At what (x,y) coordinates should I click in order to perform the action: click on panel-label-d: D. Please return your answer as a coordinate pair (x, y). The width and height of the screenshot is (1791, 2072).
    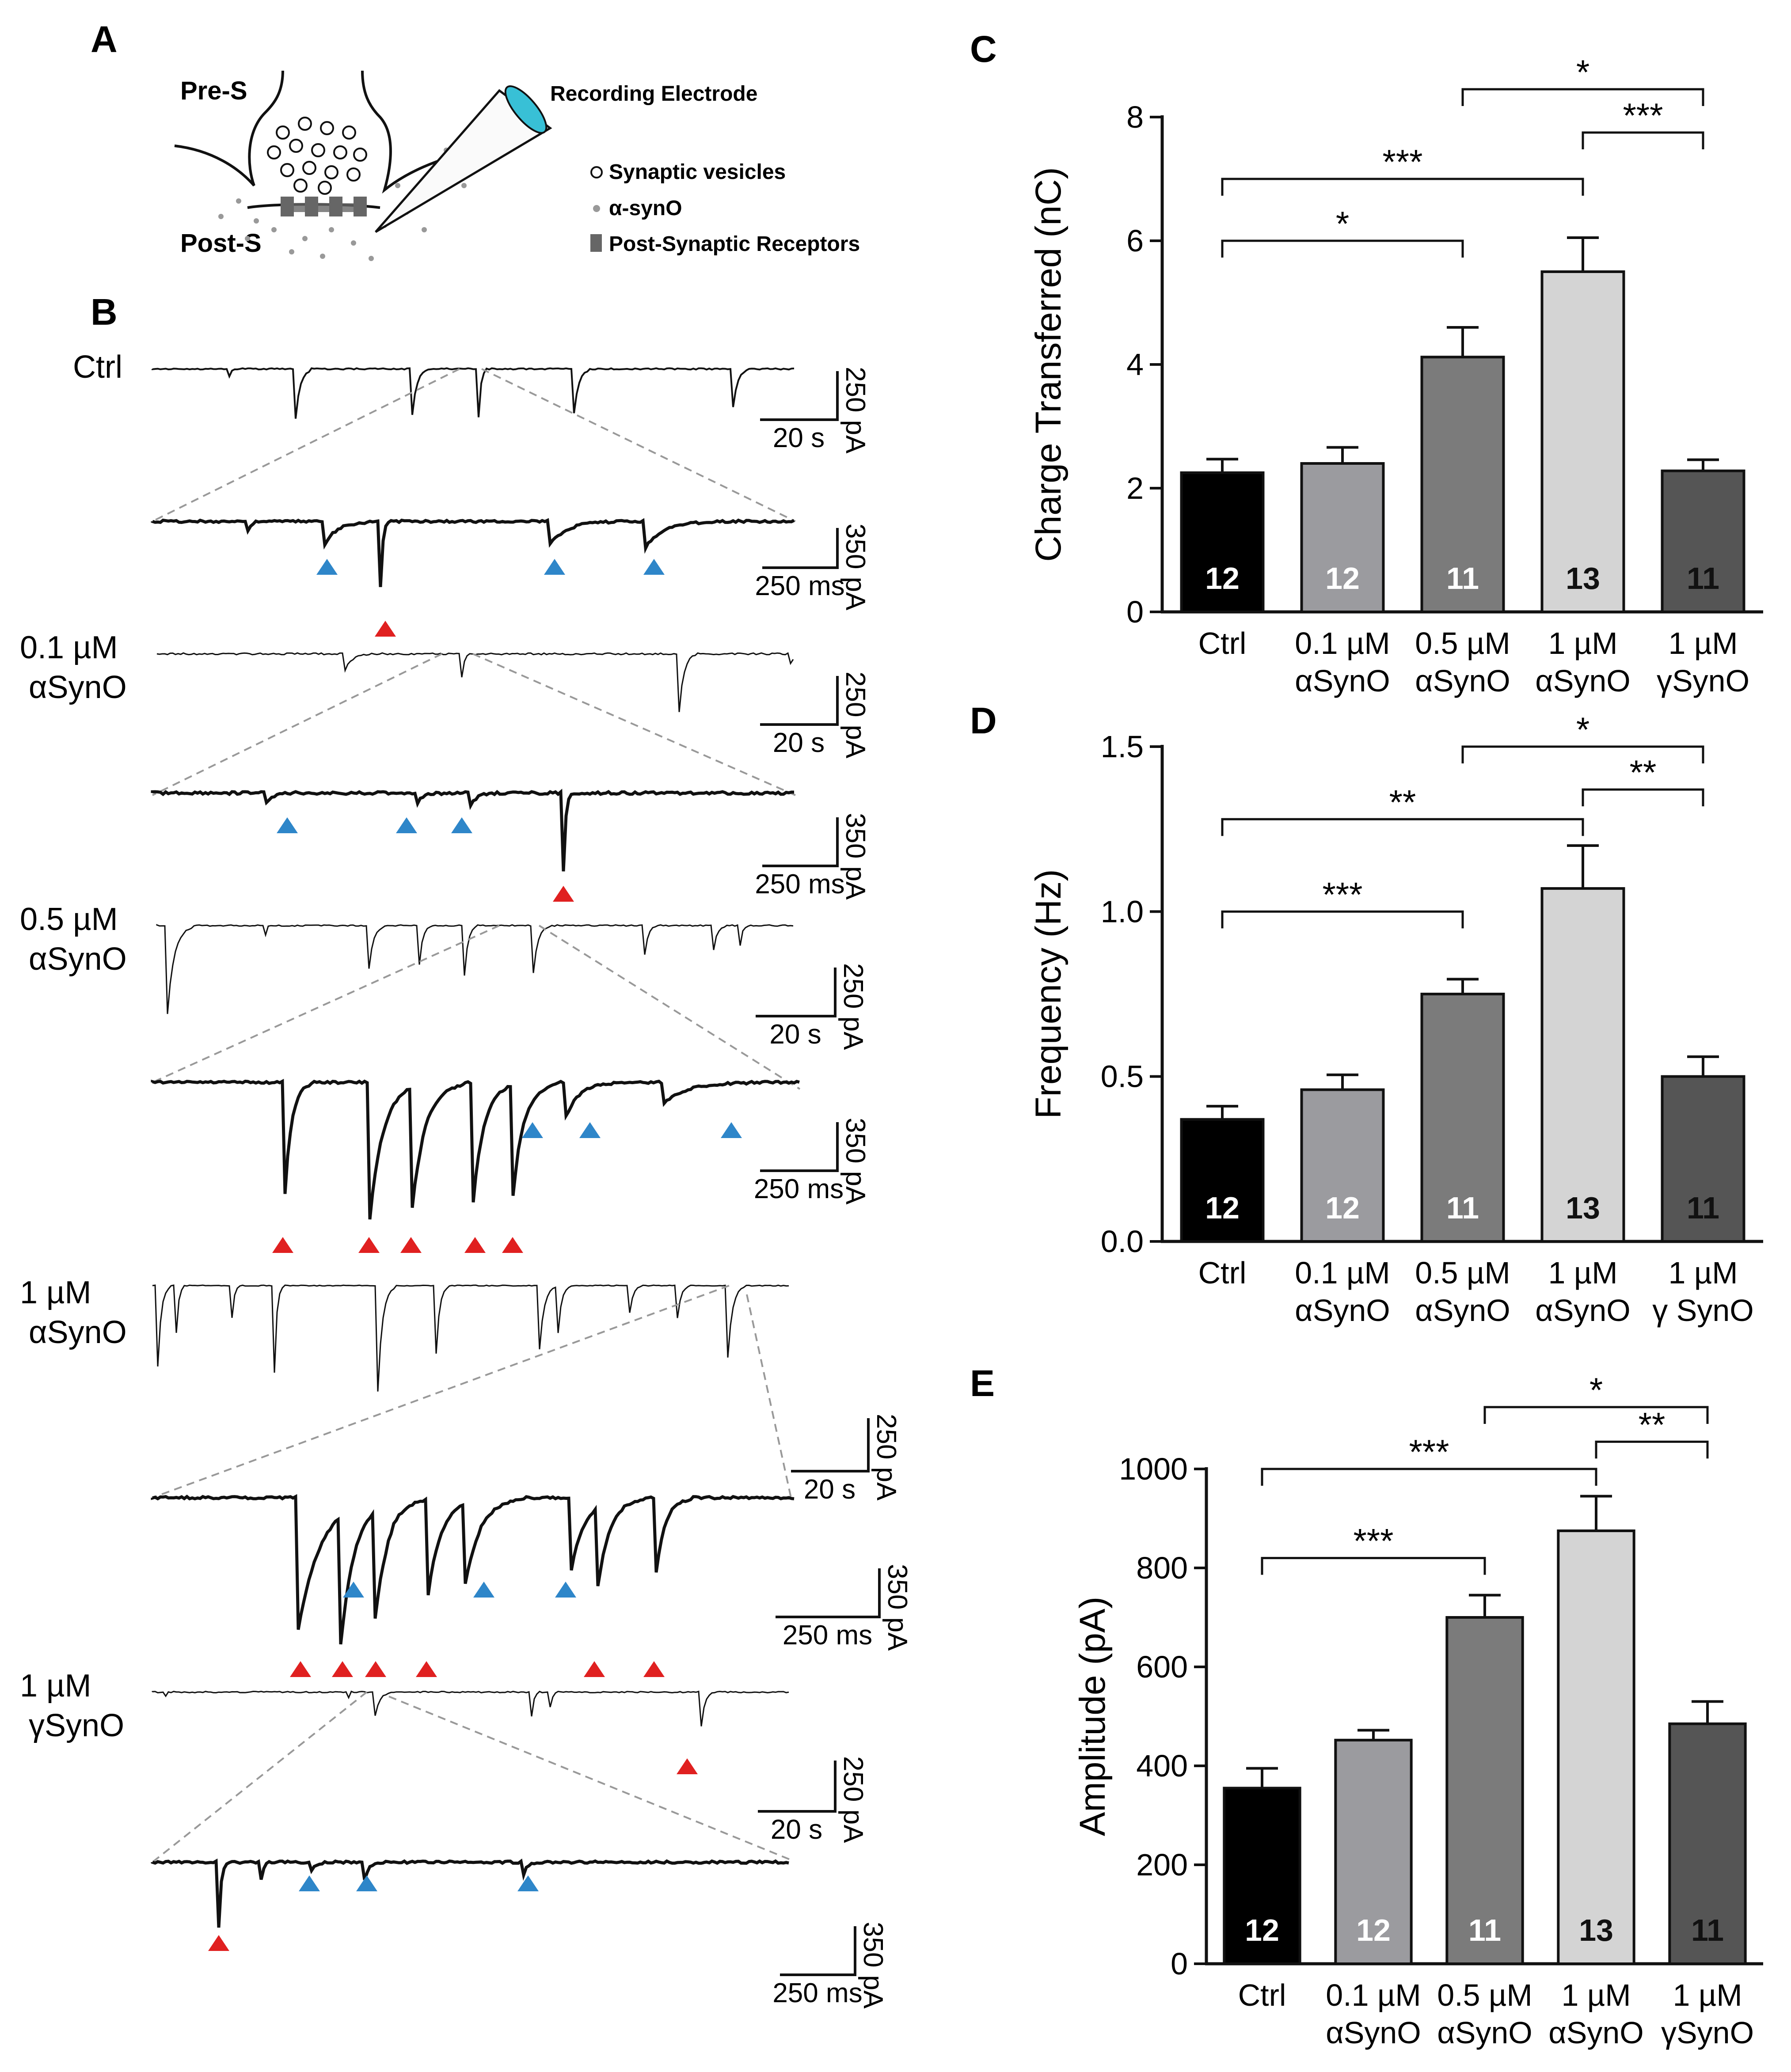
    Looking at the image, I should click on (983, 720).